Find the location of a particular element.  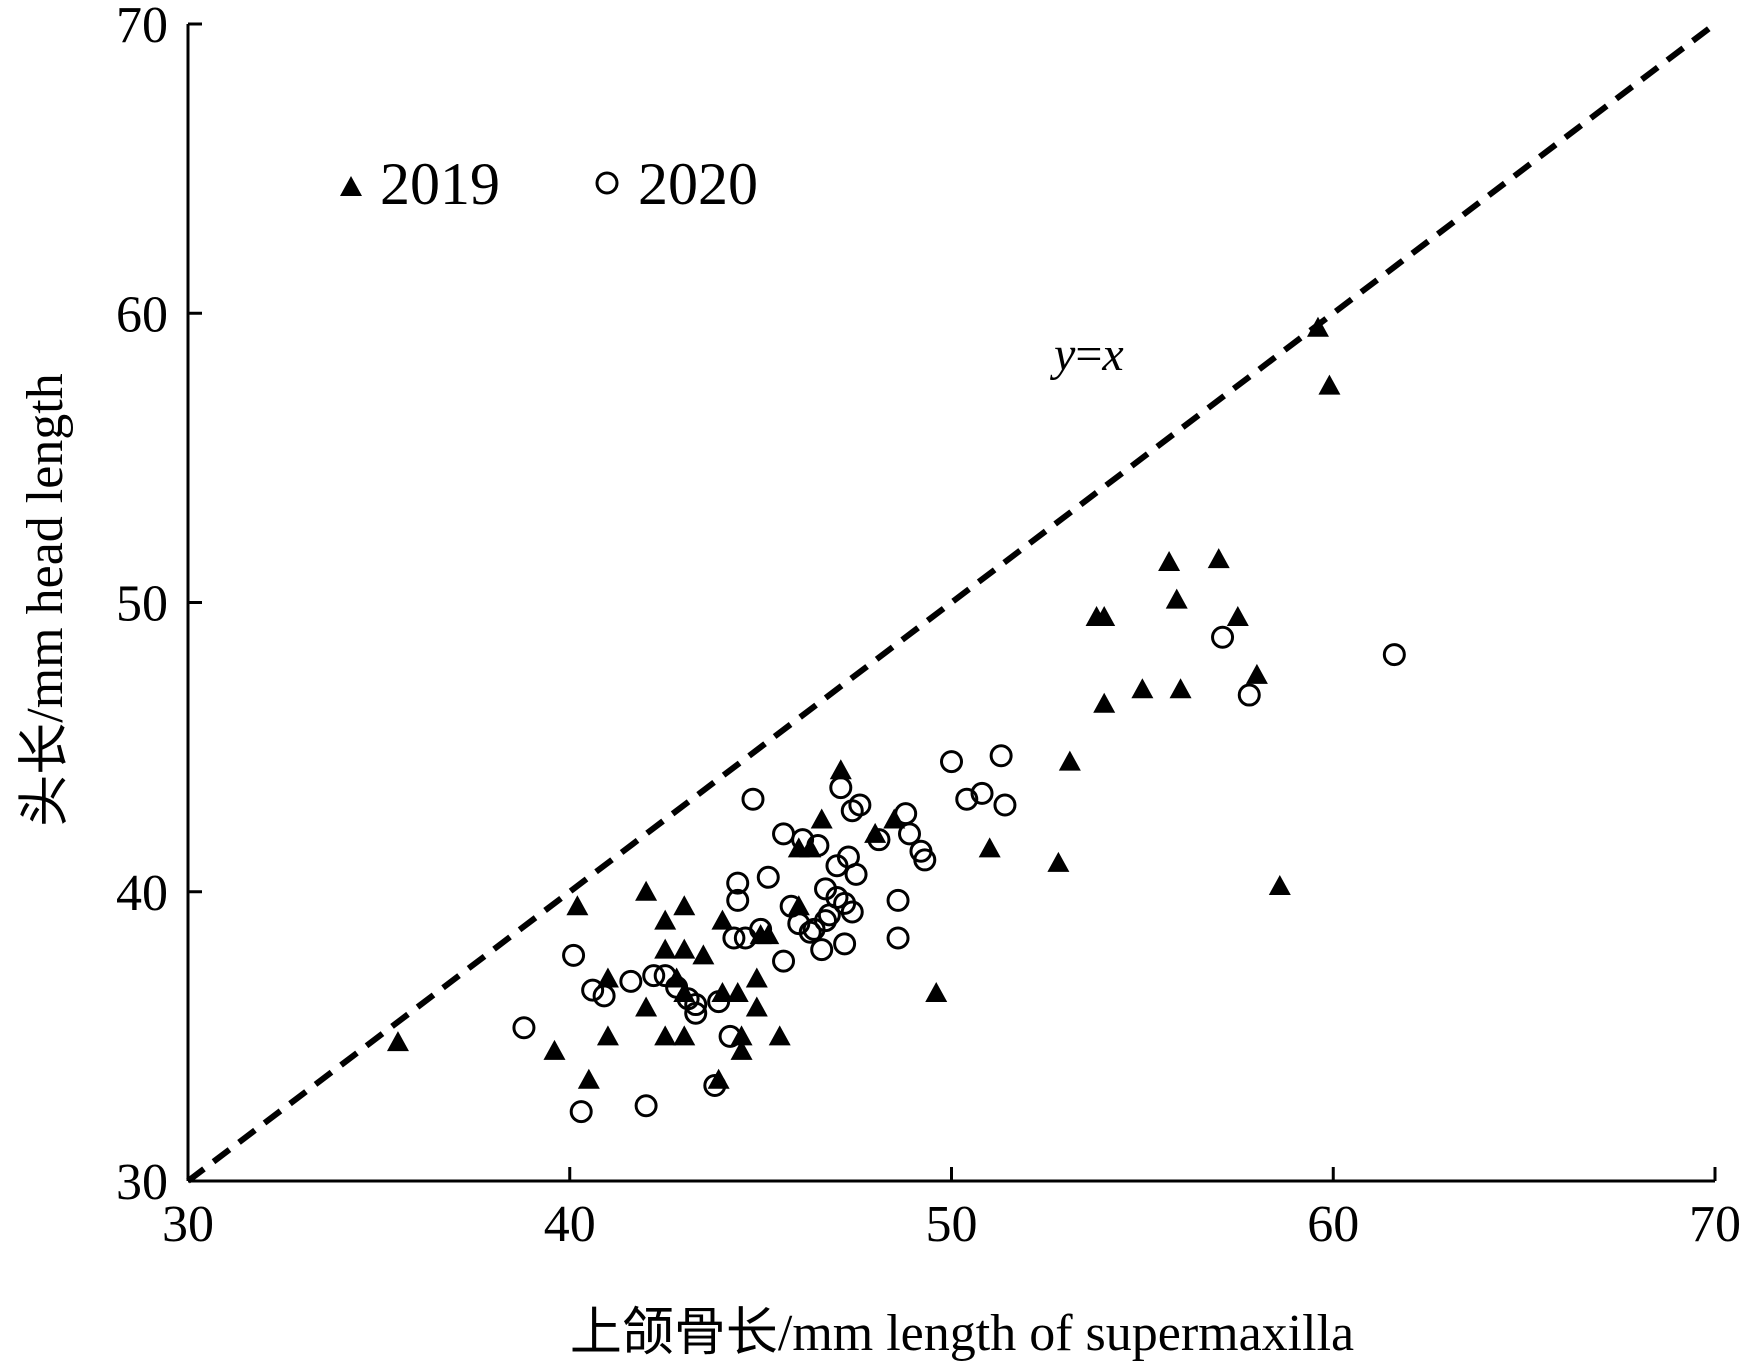

y-ticks: 30 40 50 60 70 is located at coordinates (159, 605).